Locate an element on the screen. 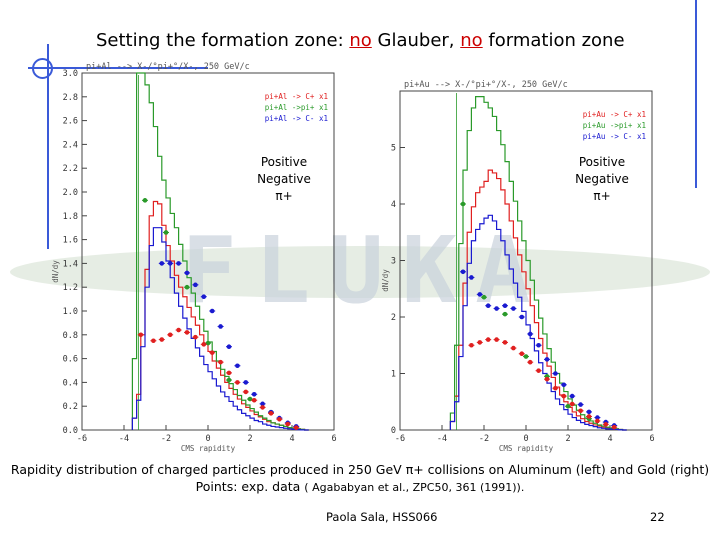 The width and height of the screenshot is (720, 540). y-tick-label: 2.2 is located at coordinates (70, 169).